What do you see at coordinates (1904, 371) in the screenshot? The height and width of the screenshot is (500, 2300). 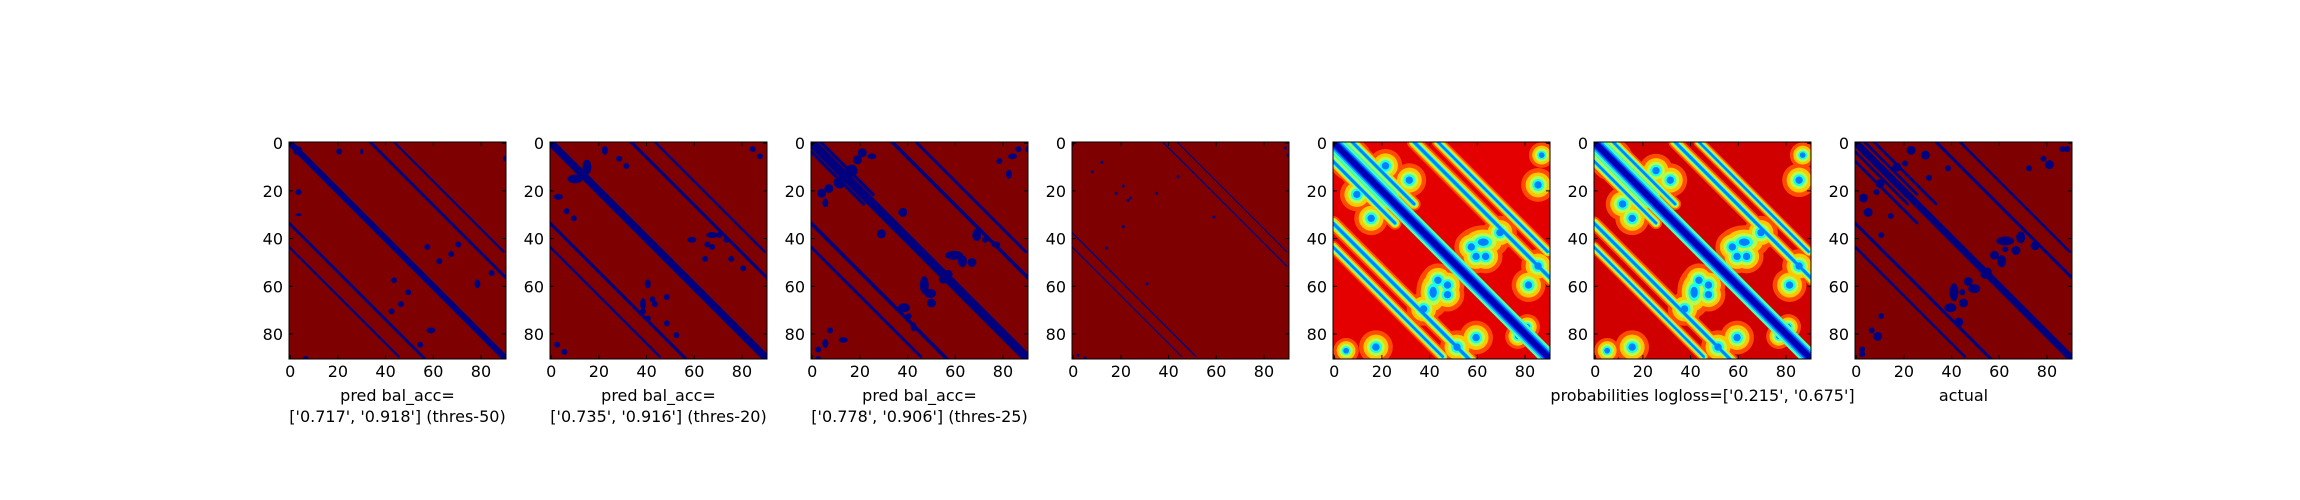 I see `x-tick-label: 20` at bounding box center [1904, 371].